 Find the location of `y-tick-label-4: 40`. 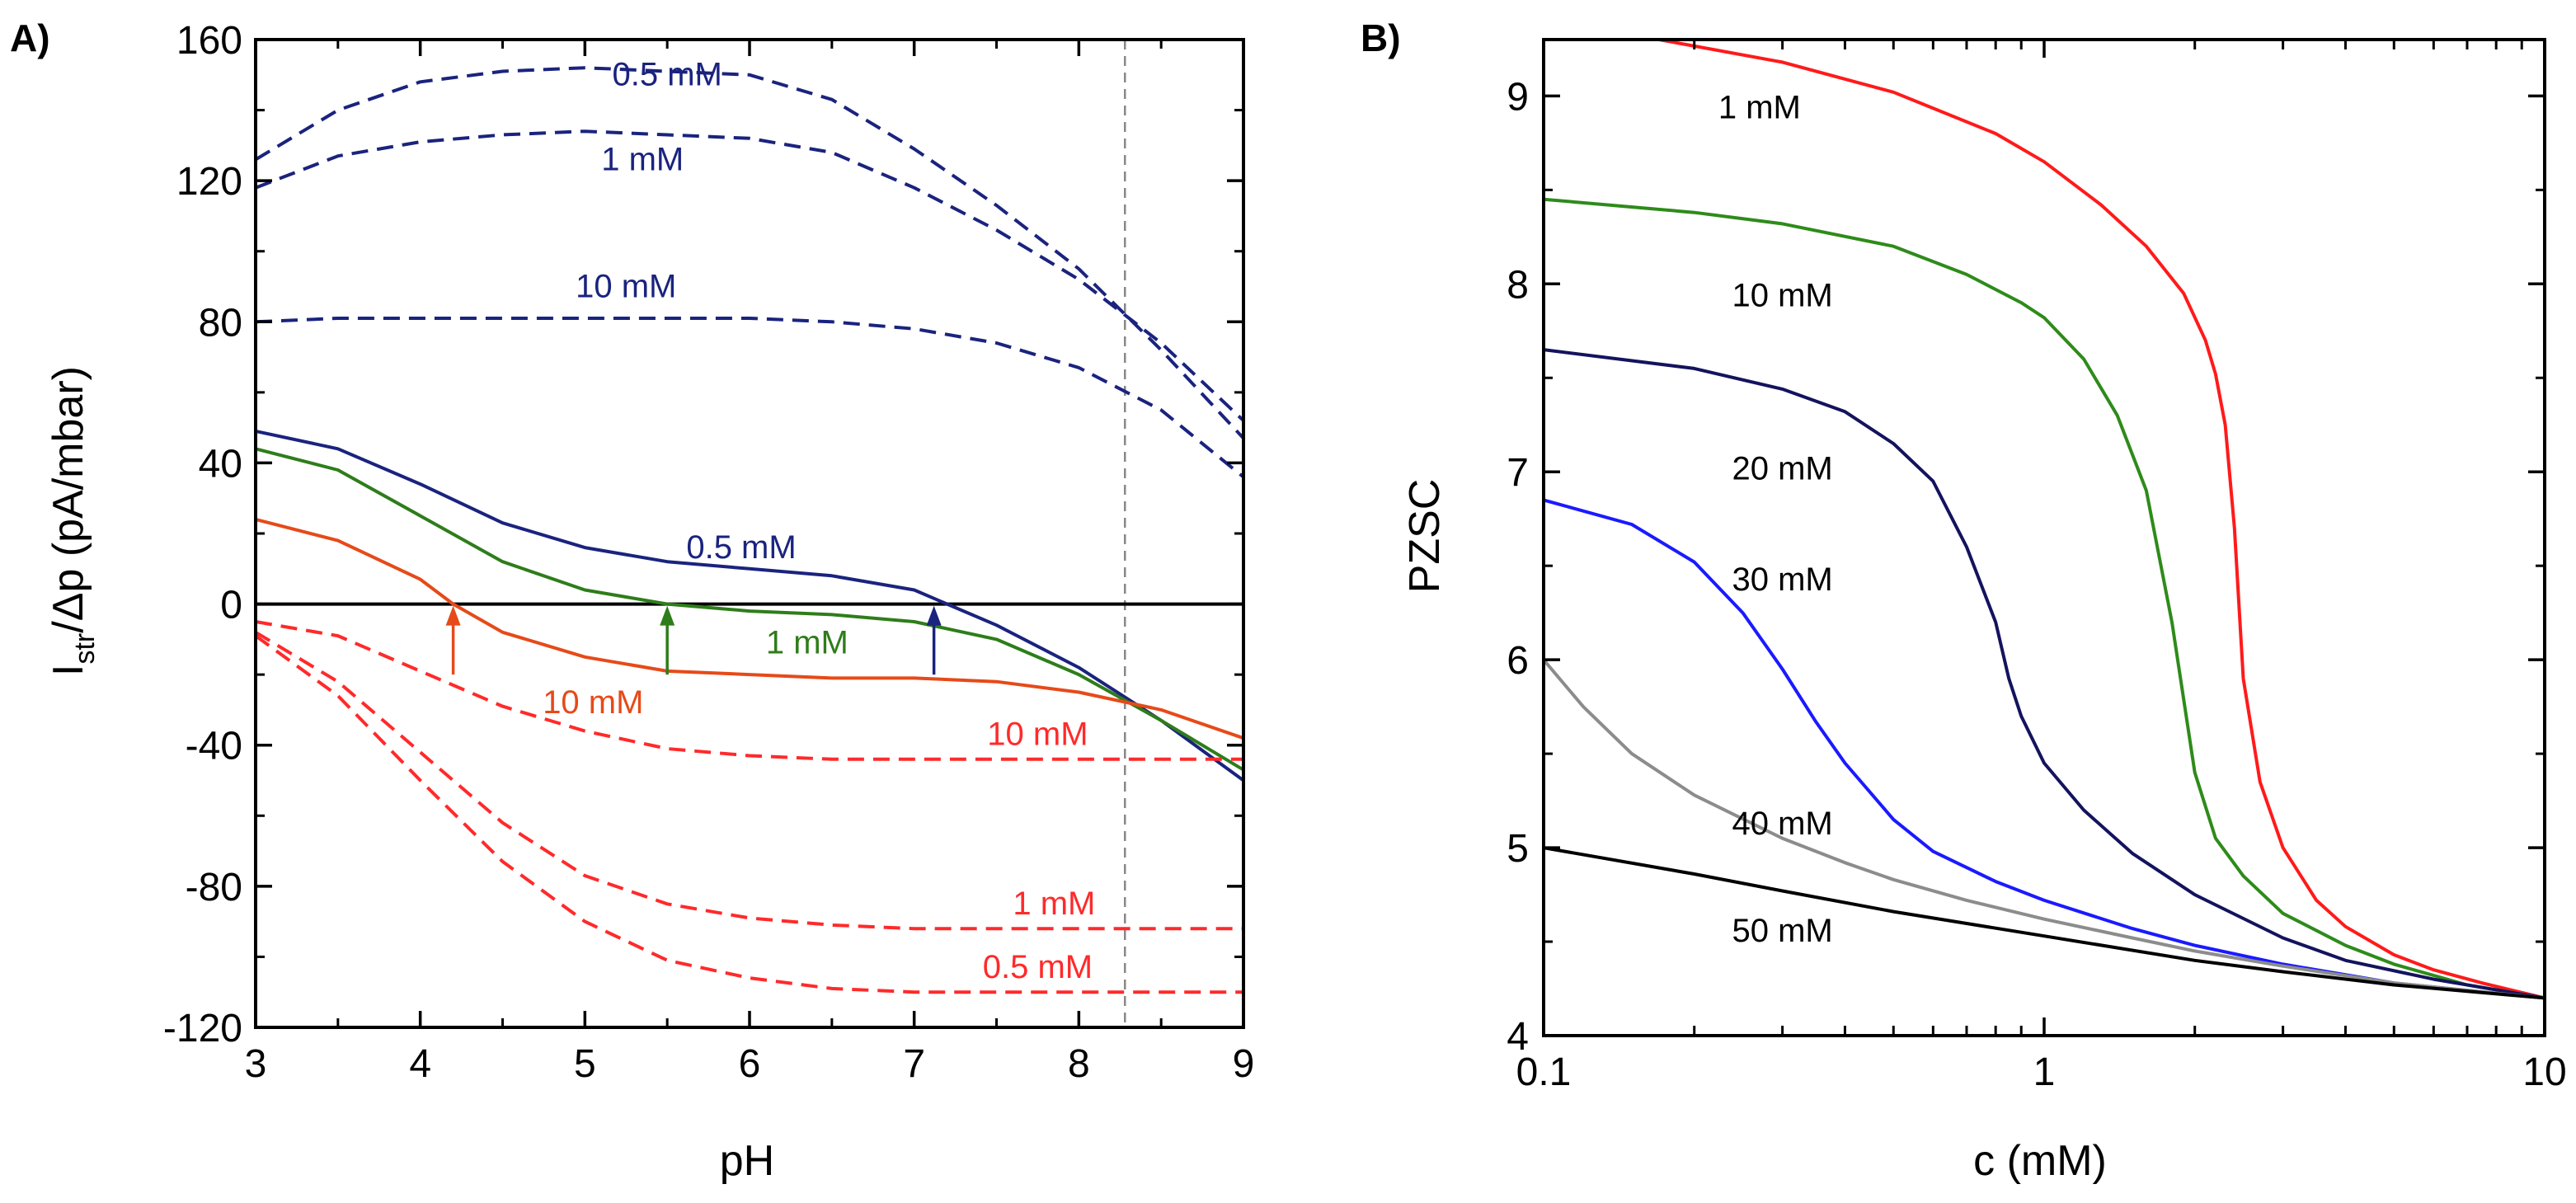

y-tick-label-4: 40 is located at coordinates (220, 464).